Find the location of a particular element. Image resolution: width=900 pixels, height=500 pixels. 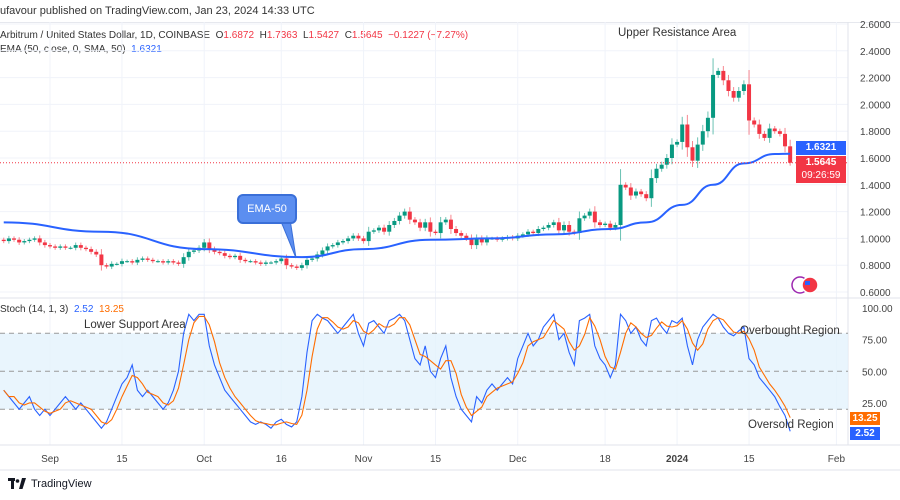

oversold-label: Oversold Region is located at coordinates (791, 425).